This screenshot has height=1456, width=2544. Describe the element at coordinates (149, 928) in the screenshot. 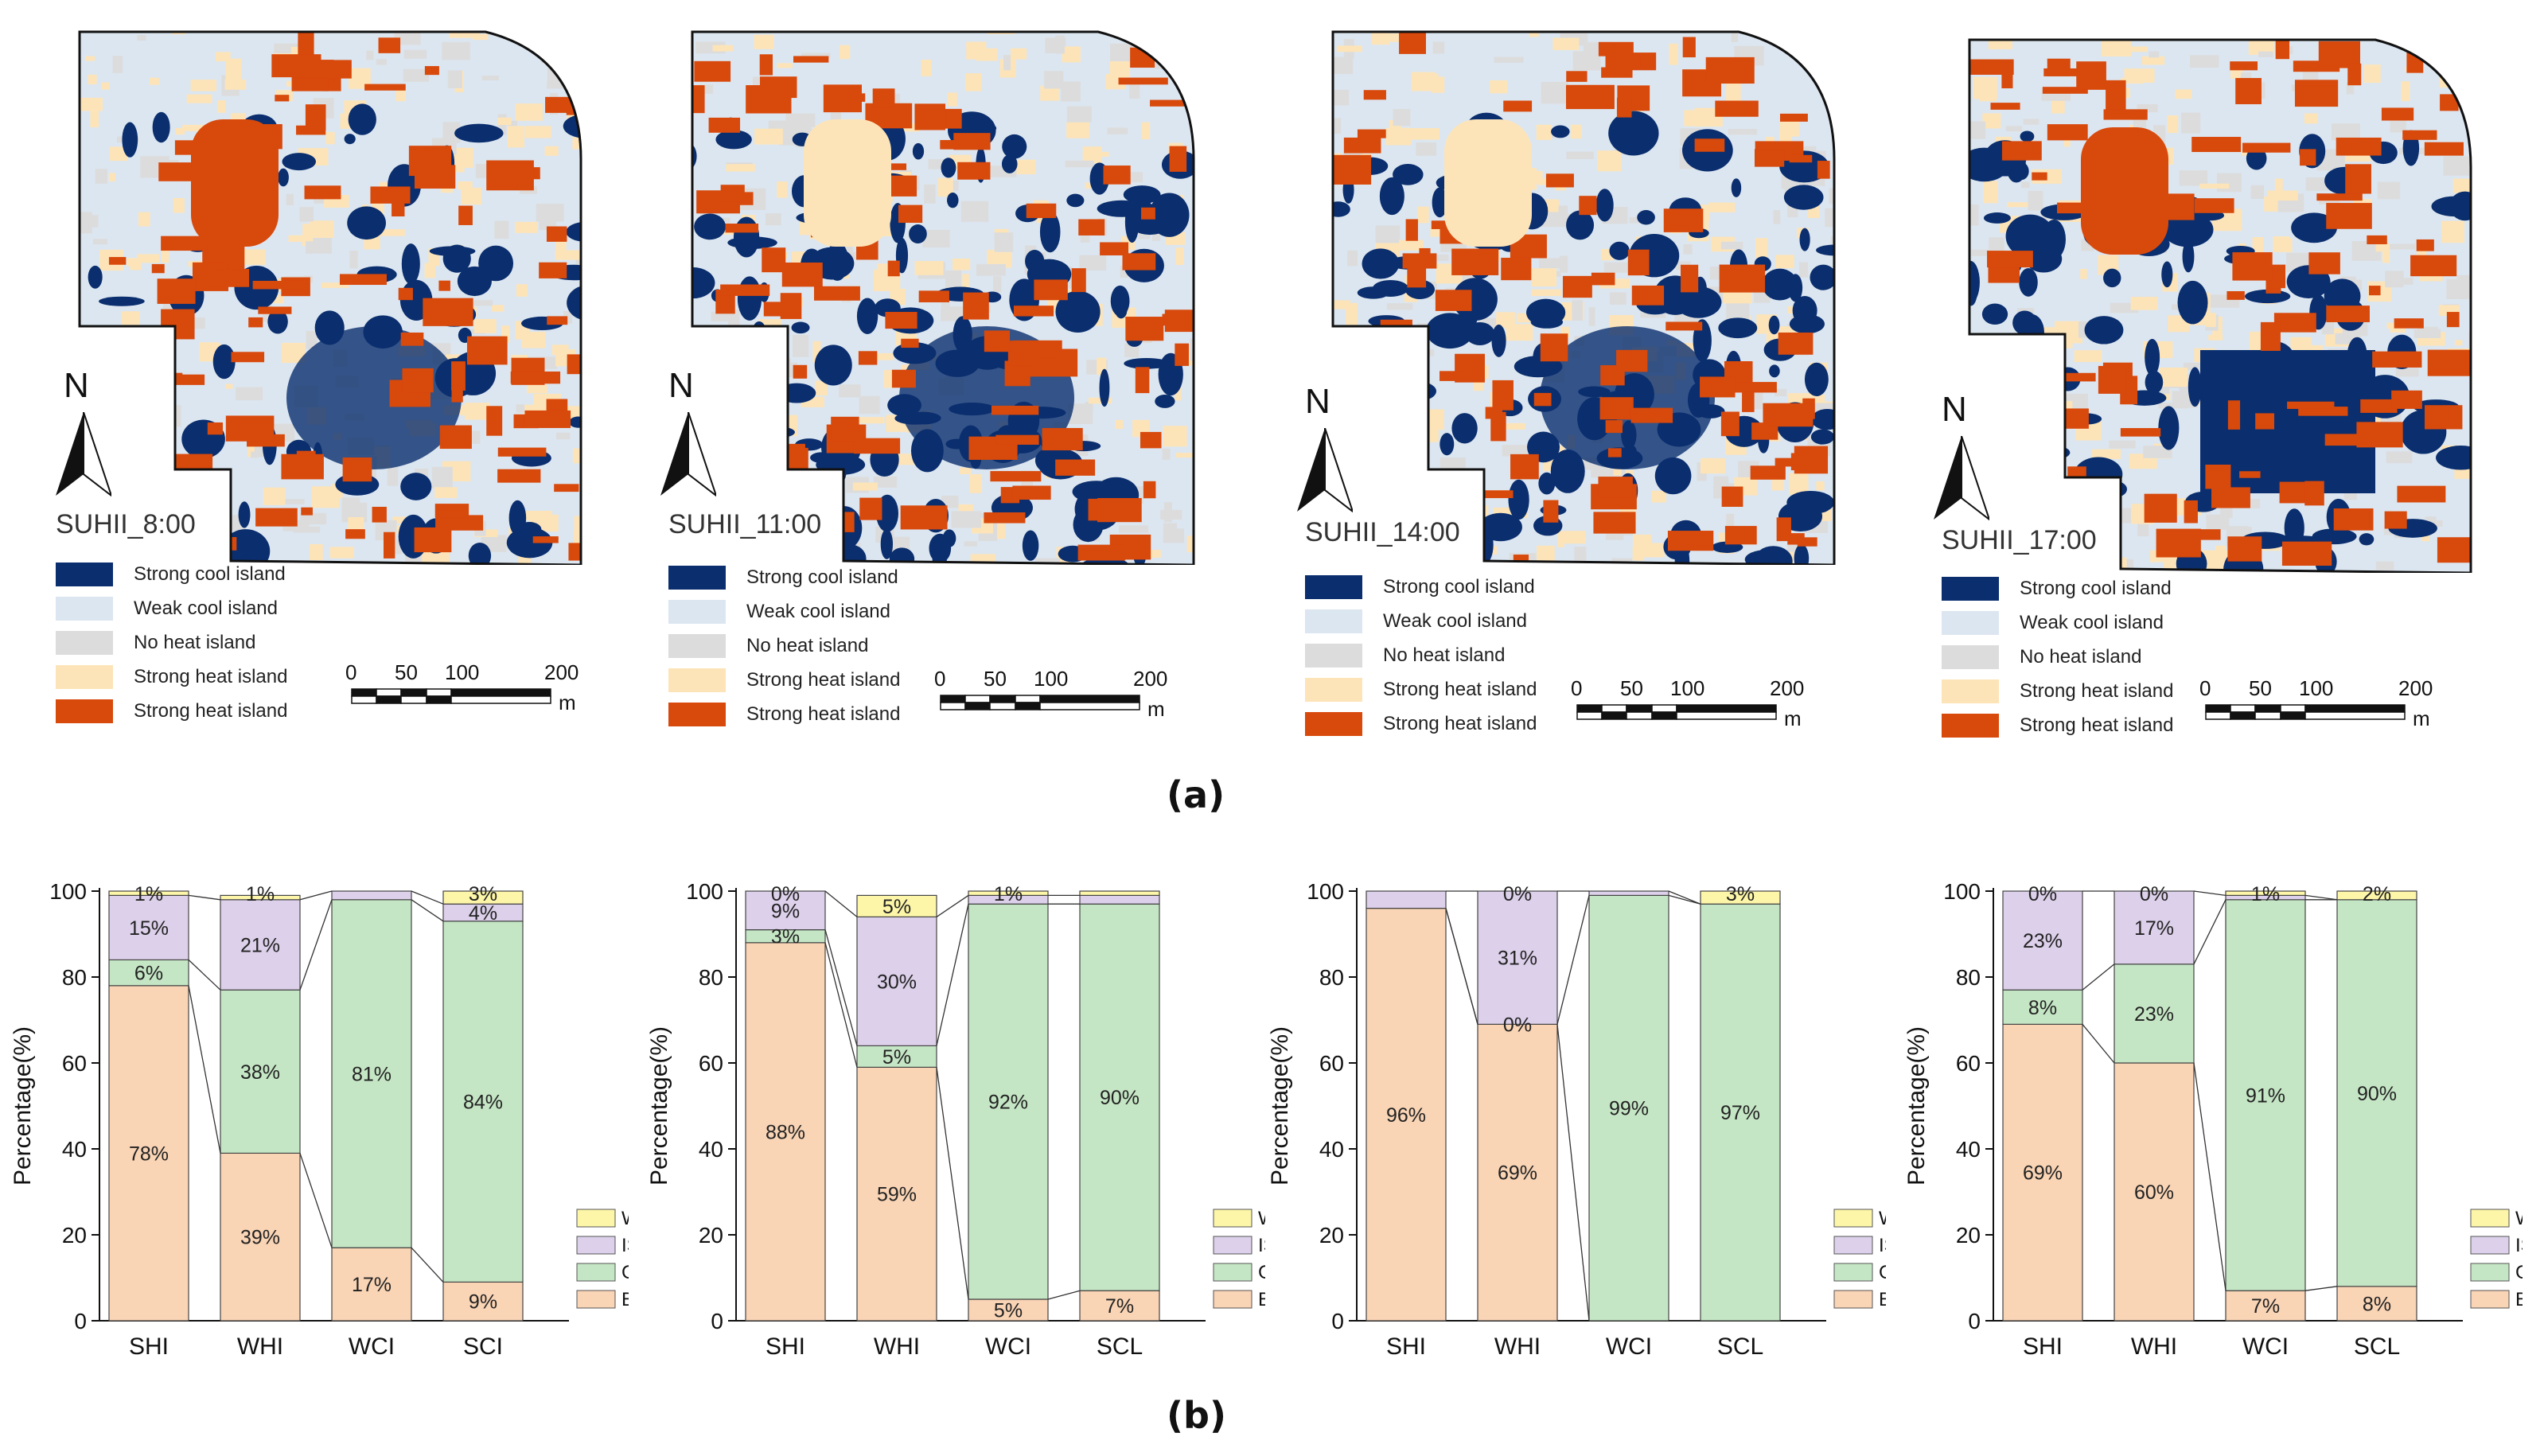

I see `data-label: 15%` at that location.